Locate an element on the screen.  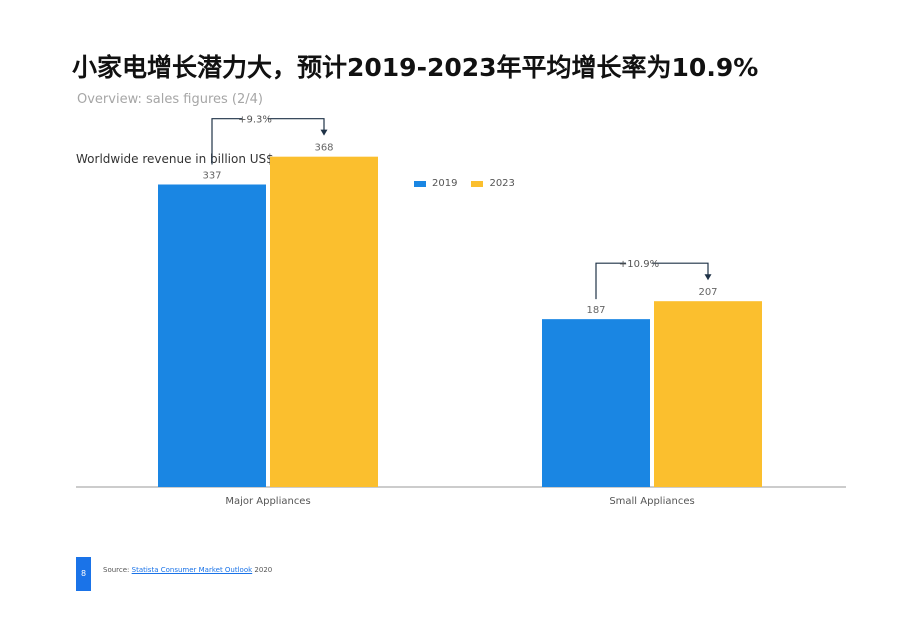
page-subtitle: Overview: sales figures (2/4) is located at coordinates (170, 99).